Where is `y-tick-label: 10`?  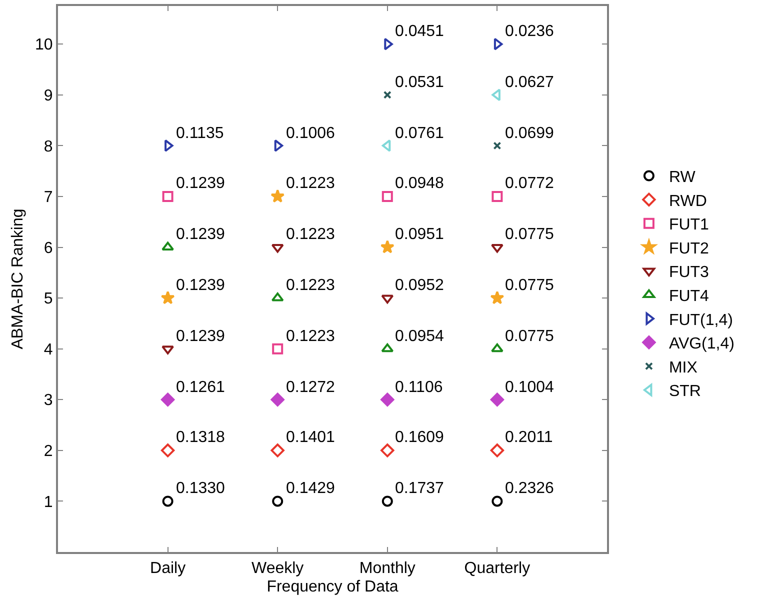 y-tick-label: 10 is located at coordinates (44, 45).